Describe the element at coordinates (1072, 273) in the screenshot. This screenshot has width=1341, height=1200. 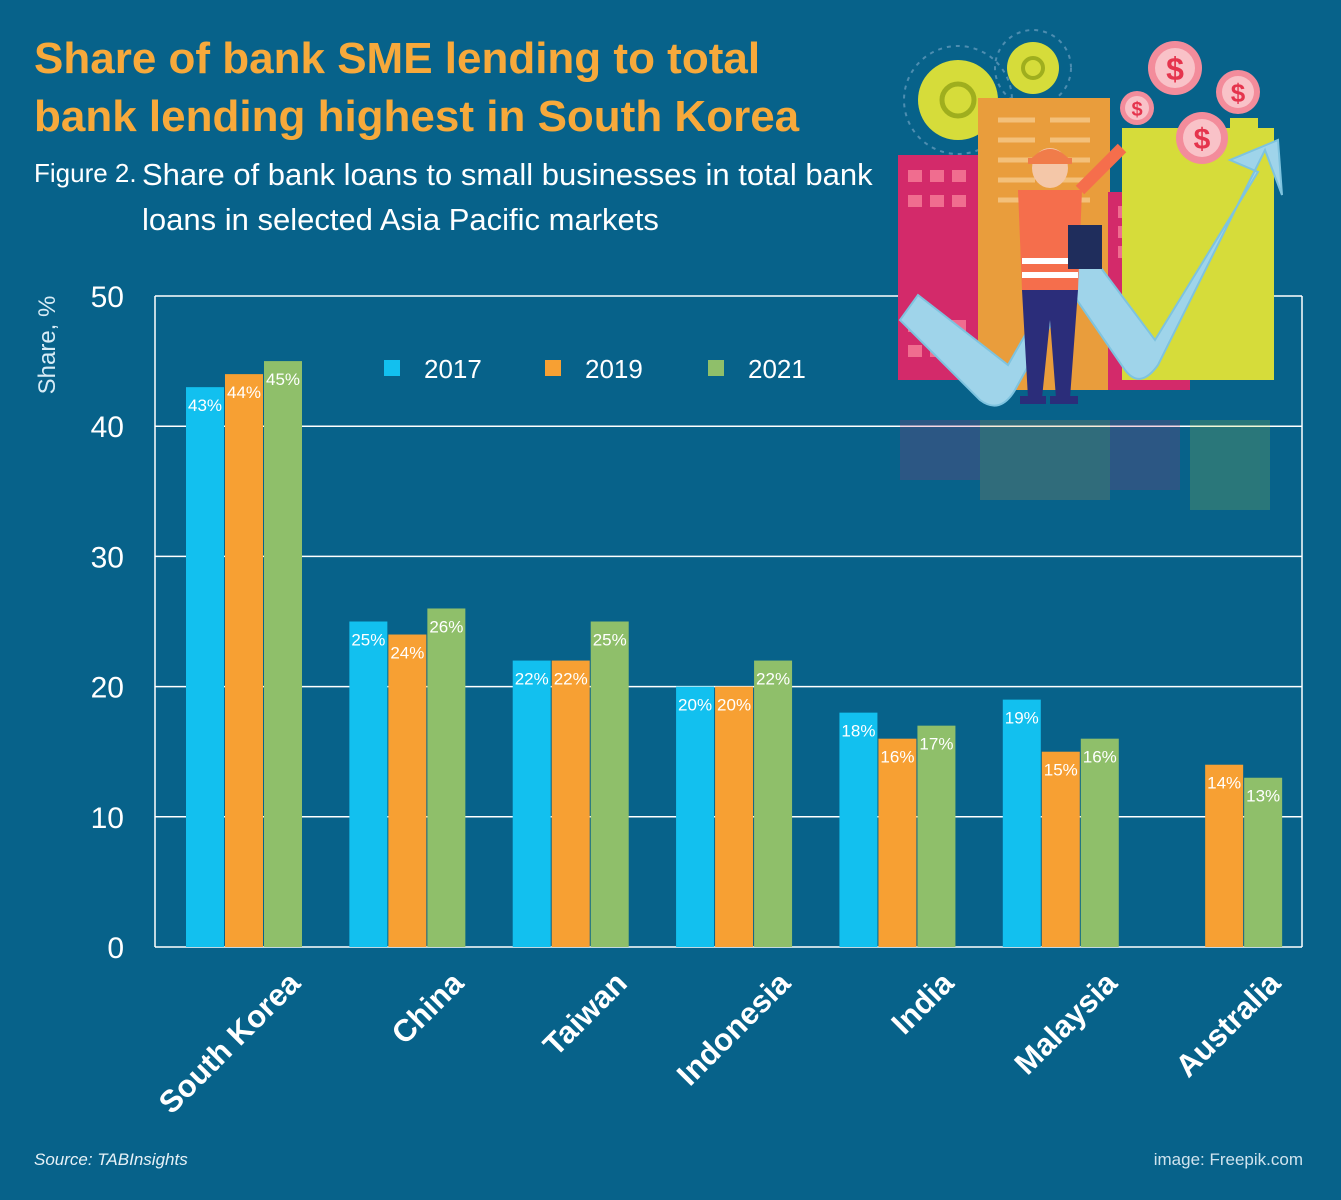
I see `worker-icon` at that location.